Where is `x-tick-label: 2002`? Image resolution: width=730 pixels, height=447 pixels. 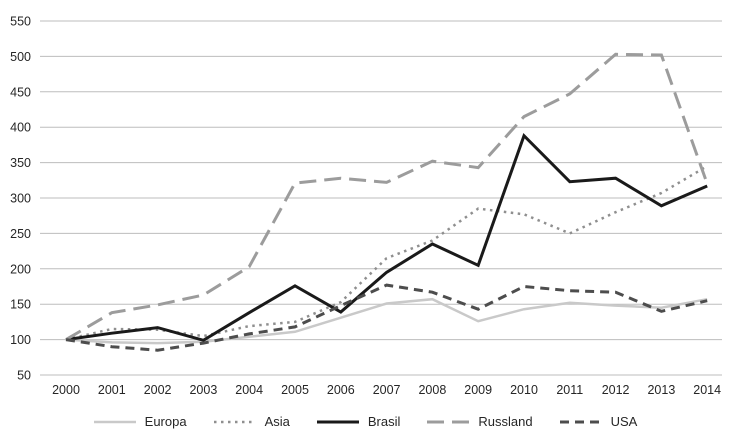 x-tick-label: 2002 is located at coordinates (158, 390).